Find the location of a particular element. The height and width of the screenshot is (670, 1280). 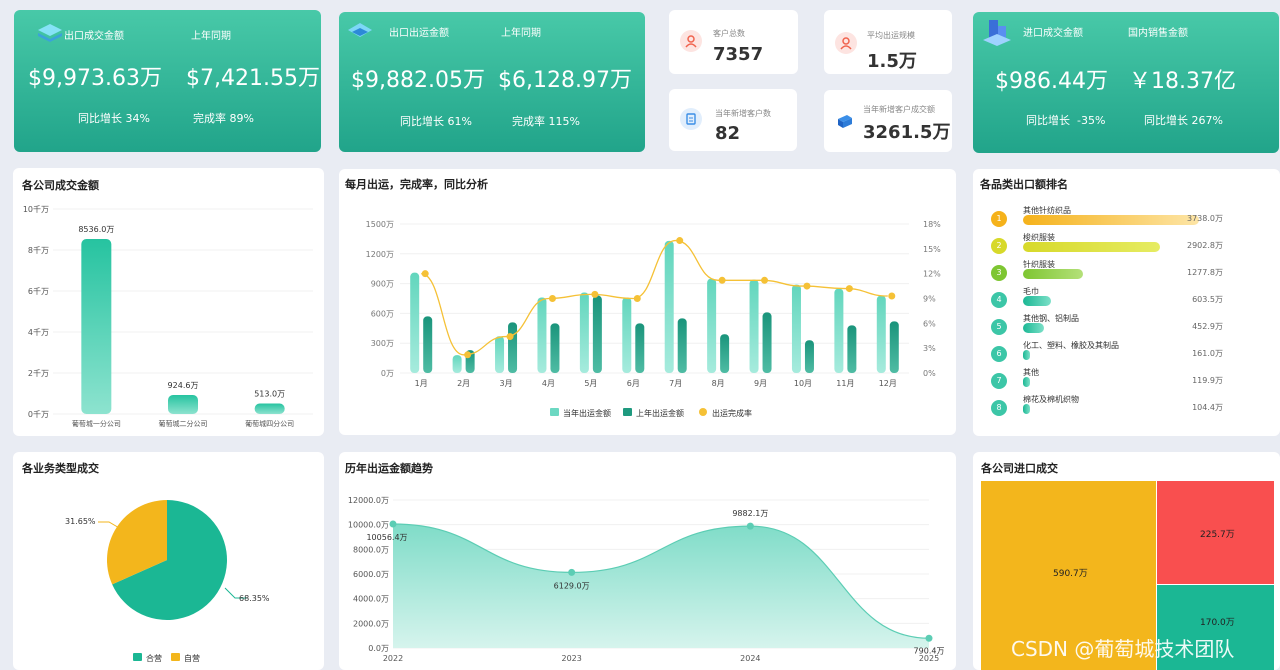

rank-badge: 2 is located at coordinates (999, 246).